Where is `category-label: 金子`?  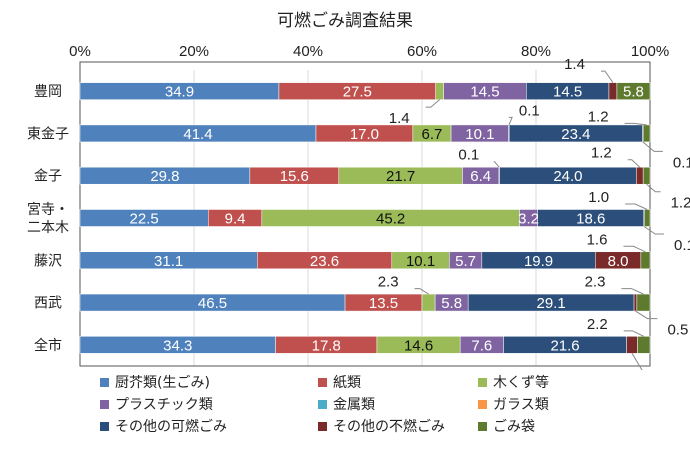
category-label: 金子 is located at coordinates (48, 176).